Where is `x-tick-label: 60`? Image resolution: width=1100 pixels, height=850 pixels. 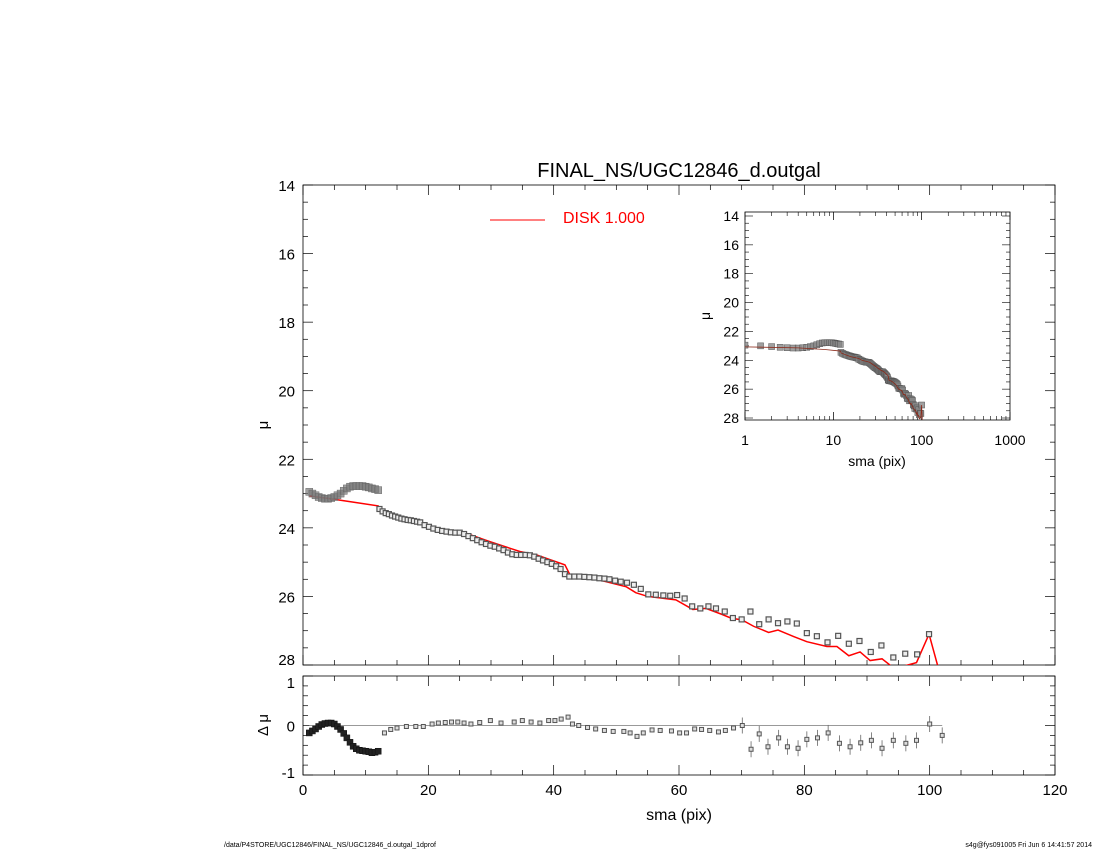
x-tick-label: 60 is located at coordinates (679, 790).